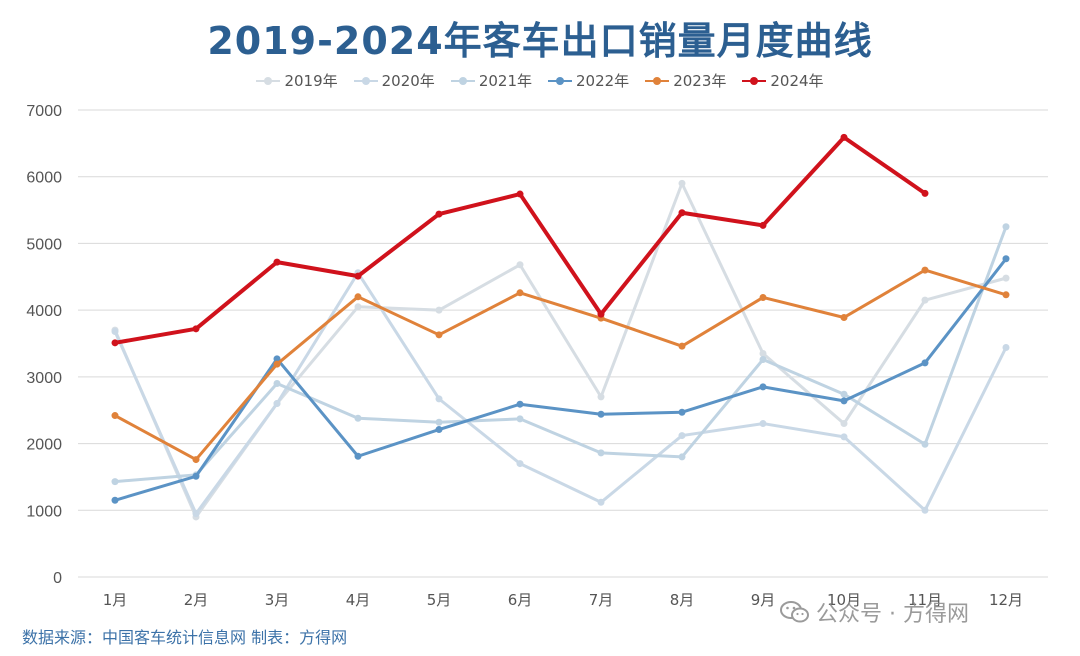  Describe the element at coordinates (358, 600) in the screenshot. I see `x-tick-label: 4月` at that location.